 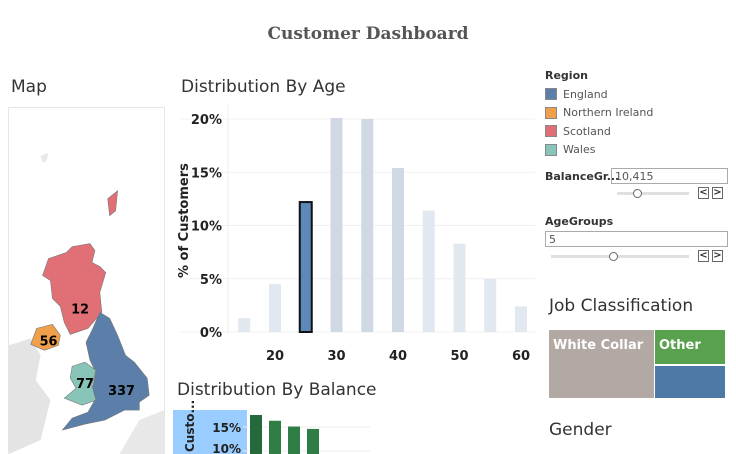 I want to click on x-tick-label: 20, so click(x=275, y=356).